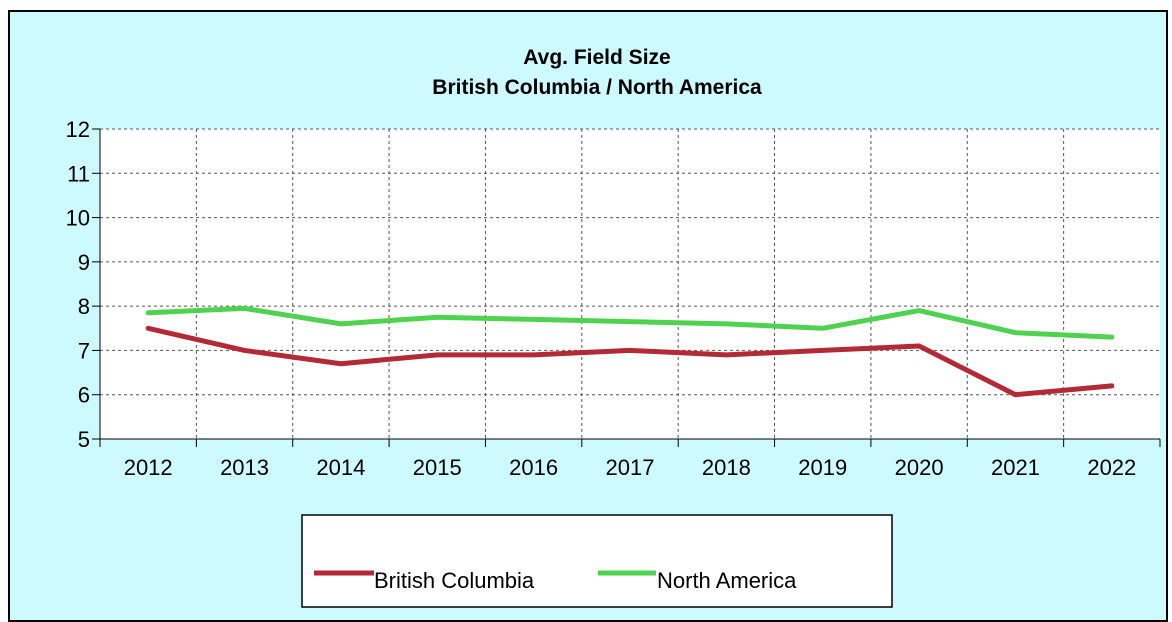  Describe the element at coordinates (454, 580) in the screenshot. I see `legend-label-british-columbia: British Columbia` at that location.